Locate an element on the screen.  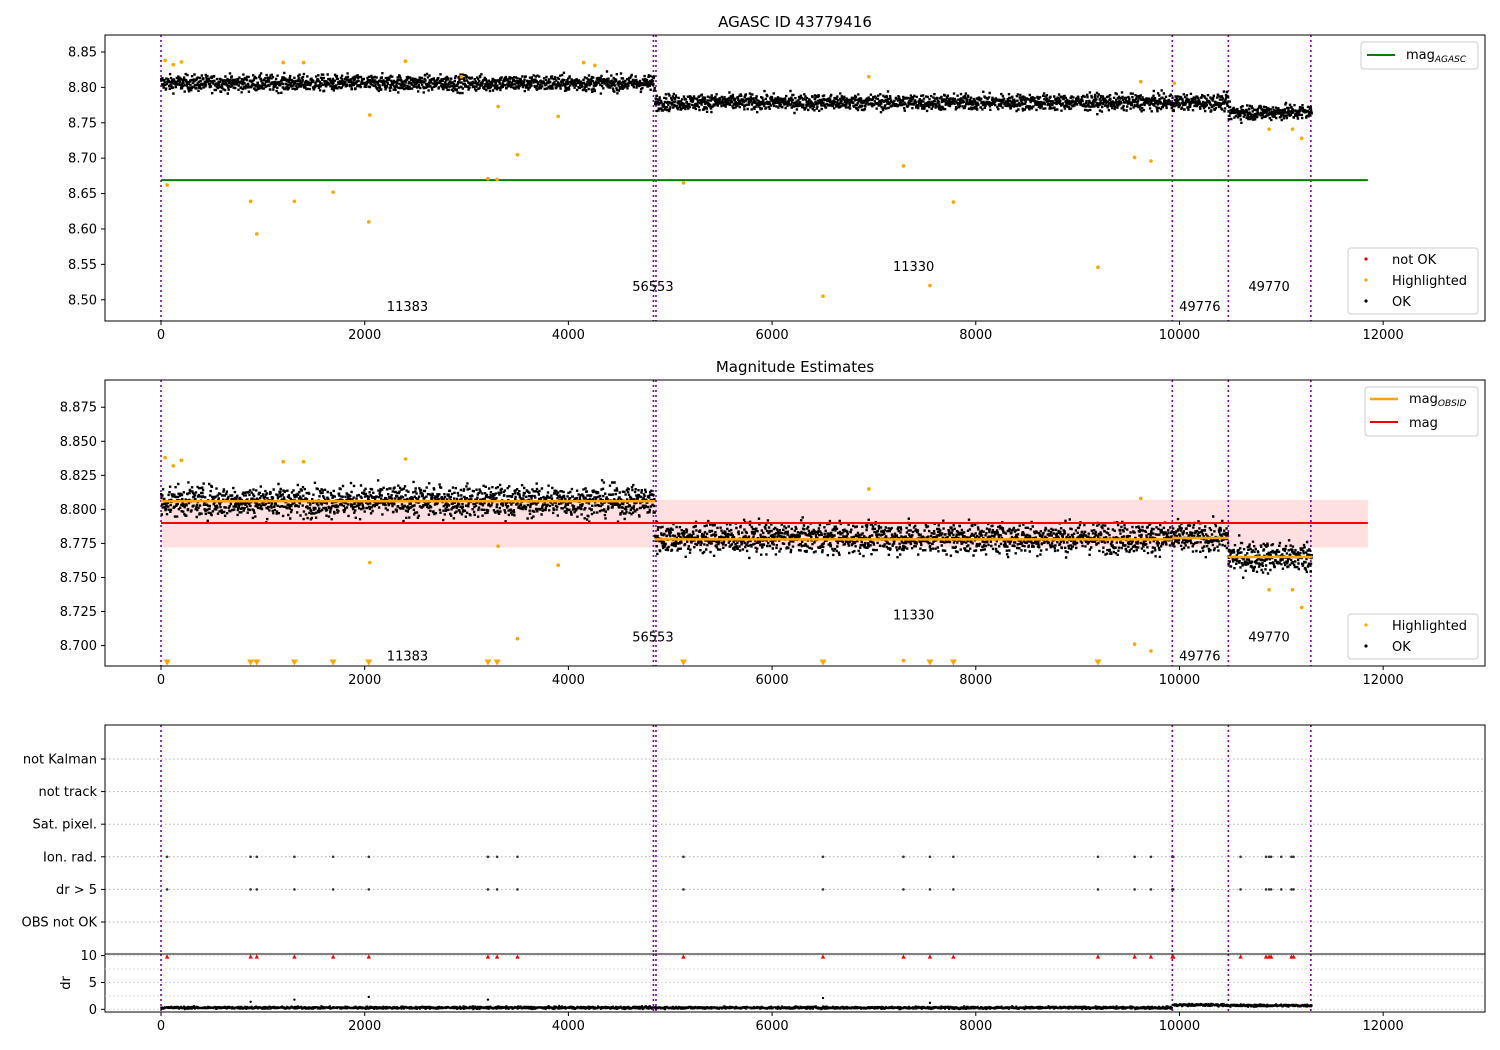
panel-dr-plot is located at coordinates (795, 983).